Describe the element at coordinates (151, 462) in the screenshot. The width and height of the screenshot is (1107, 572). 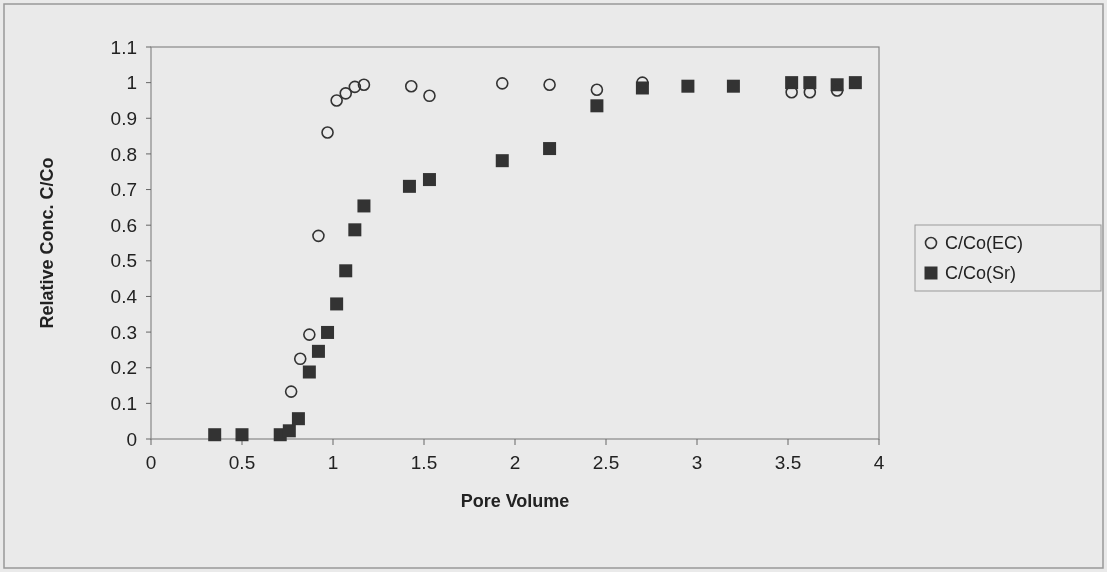
I see `x-tick-label: 0` at that location.